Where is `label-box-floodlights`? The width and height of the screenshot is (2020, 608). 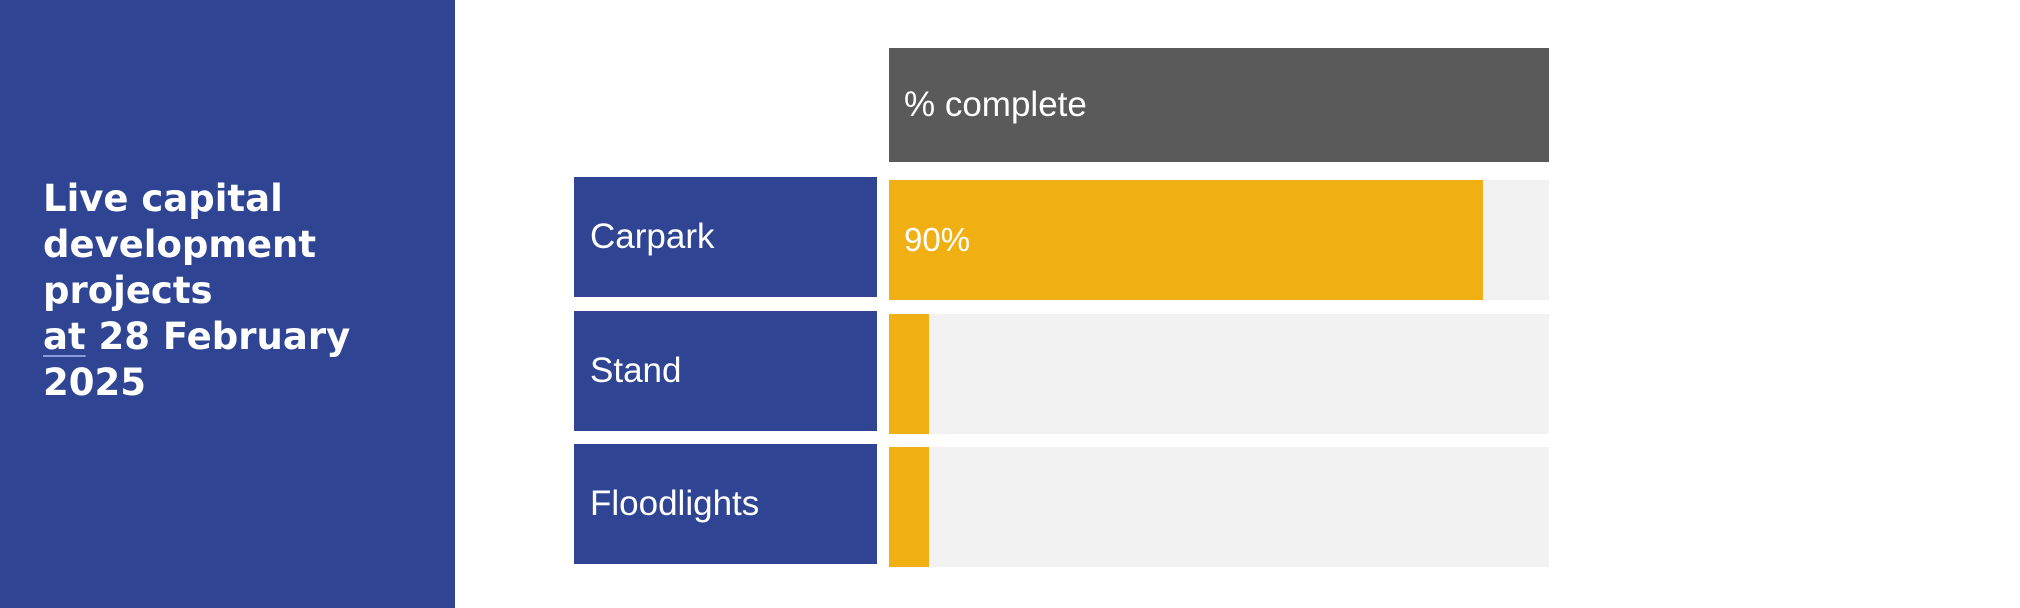
label-box-floodlights is located at coordinates (725, 504).